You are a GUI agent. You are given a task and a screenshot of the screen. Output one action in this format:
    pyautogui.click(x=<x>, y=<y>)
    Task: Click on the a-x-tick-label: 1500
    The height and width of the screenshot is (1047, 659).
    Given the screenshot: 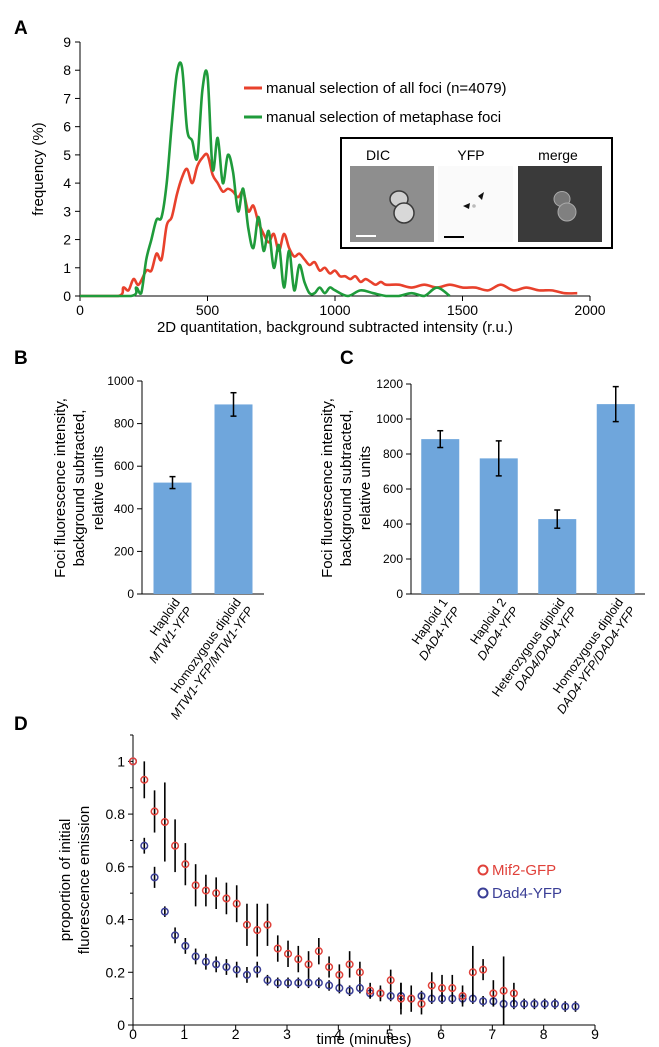 What is the action you would take?
    pyautogui.click(x=462, y=310)
    